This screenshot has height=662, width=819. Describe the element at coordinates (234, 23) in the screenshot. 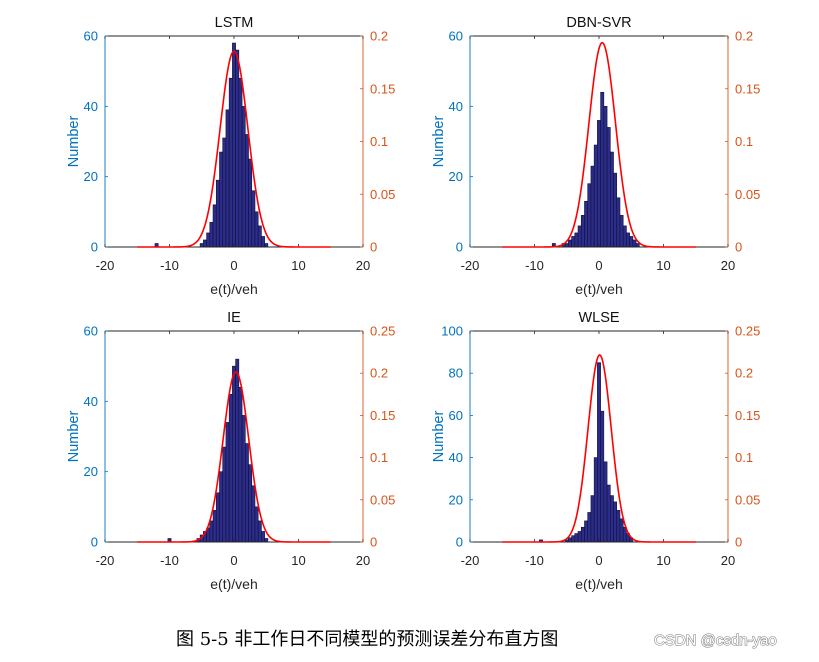

I see `panel-title: LSTM` at that location.